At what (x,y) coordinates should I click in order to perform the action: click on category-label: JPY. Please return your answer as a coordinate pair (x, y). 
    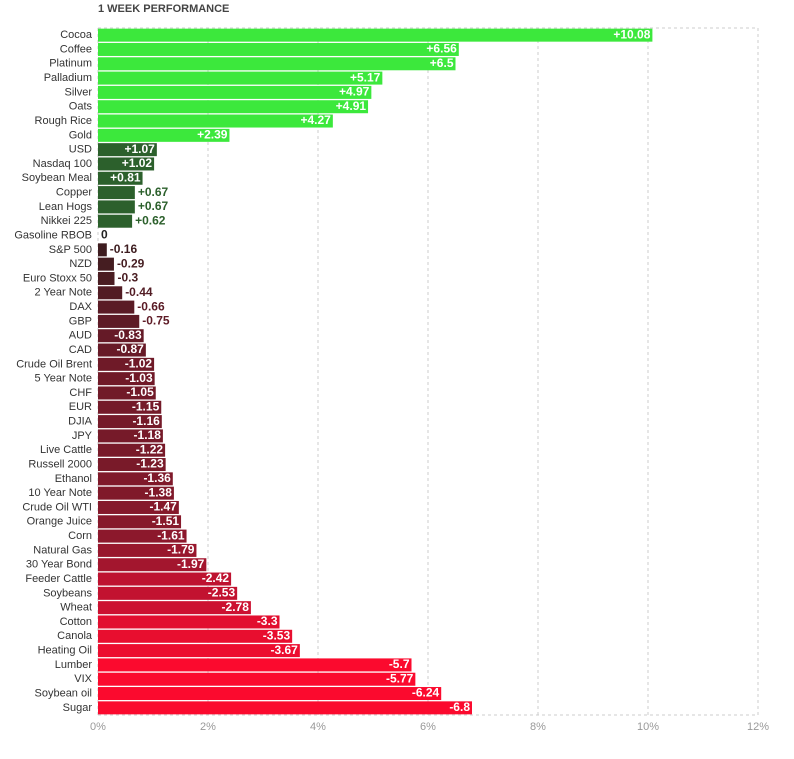
    Looking at the image, I should click on (82, 436).